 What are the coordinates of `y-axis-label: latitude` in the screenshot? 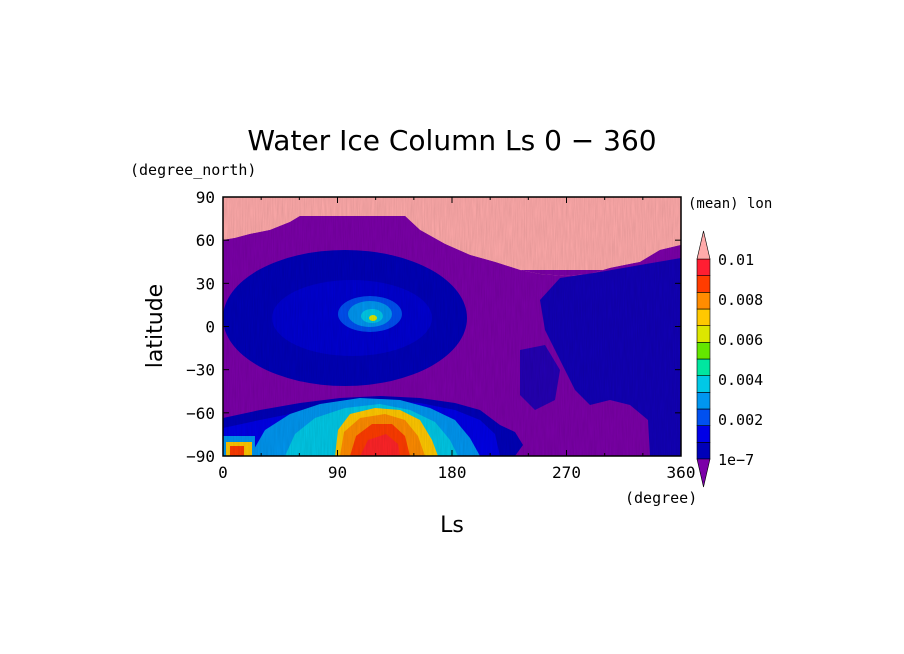 It's located at (155, 326).